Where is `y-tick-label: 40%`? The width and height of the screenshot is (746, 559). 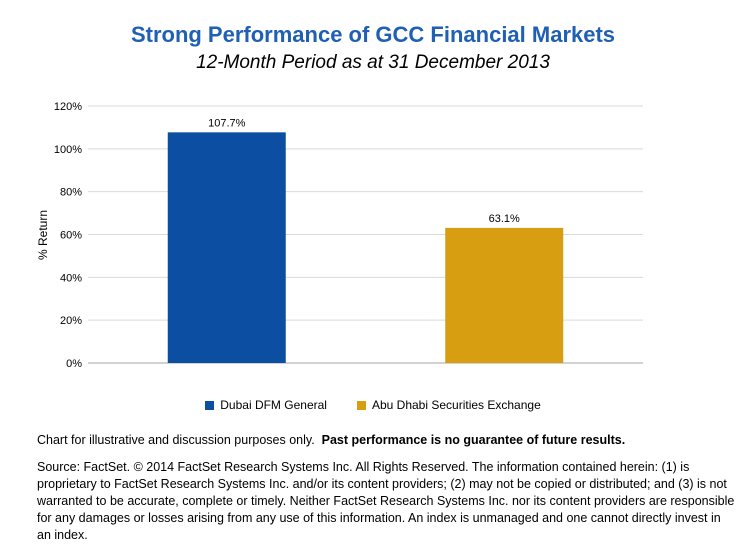
y-tick-label: 40% is located at coordinates (71, 278).